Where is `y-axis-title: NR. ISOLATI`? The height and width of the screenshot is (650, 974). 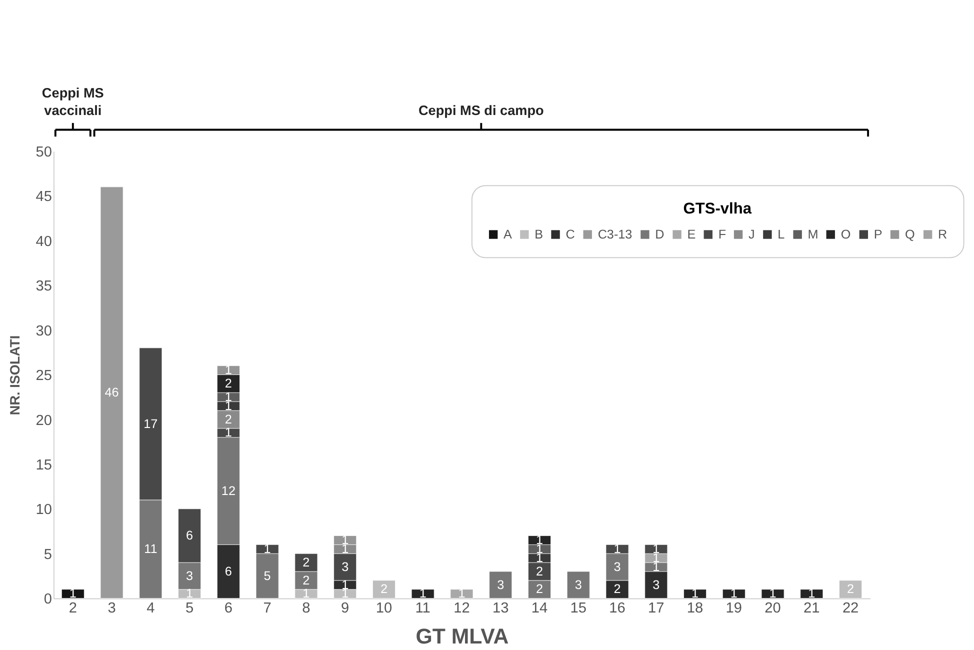
y-axis-title: NR. ISOLATI is located at coordinates (14, 375).